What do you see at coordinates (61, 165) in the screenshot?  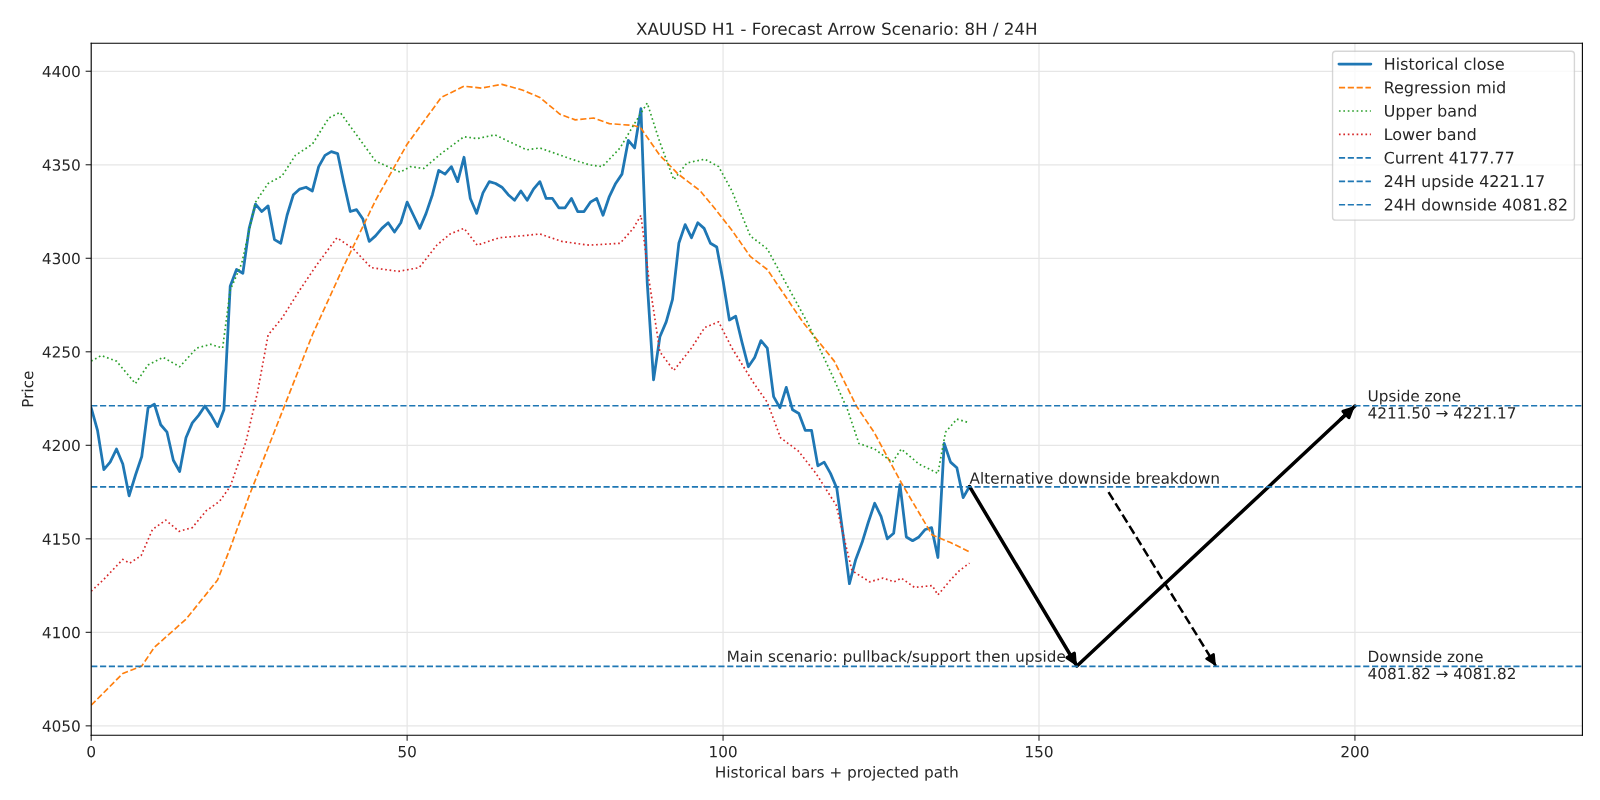 I see `y-tick-label: 4350` at bounding box center [61, 165].